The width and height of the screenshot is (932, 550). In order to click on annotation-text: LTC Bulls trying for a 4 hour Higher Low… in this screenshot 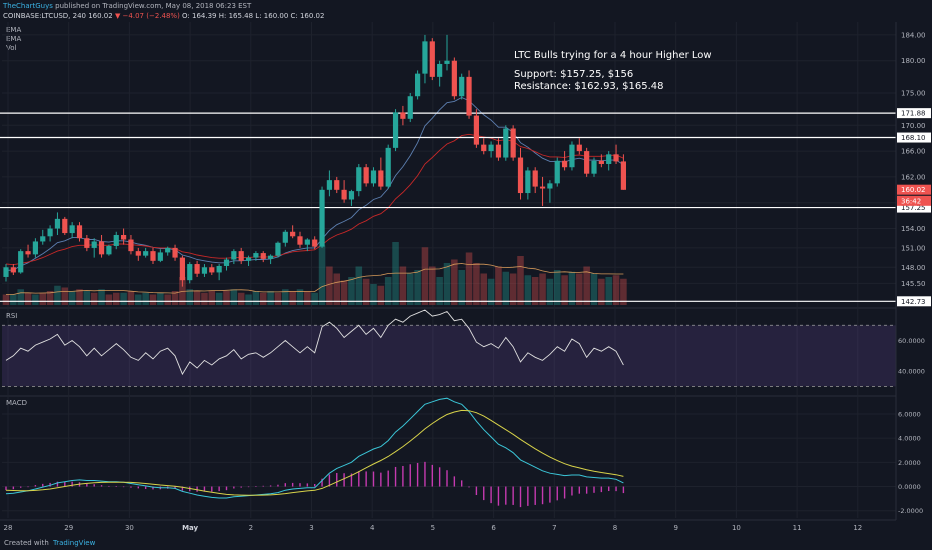, I will do `click(613, 71)`.